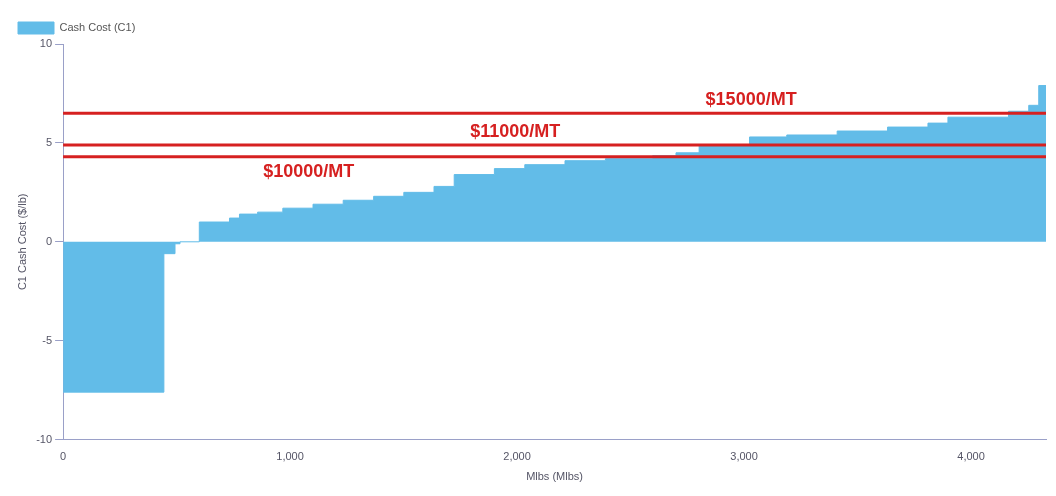 Image resolution: width=1056 pixels, height=496 pixels. I want to click on x-axis-title: Mlbs (Mlbs), so click(554, 476).